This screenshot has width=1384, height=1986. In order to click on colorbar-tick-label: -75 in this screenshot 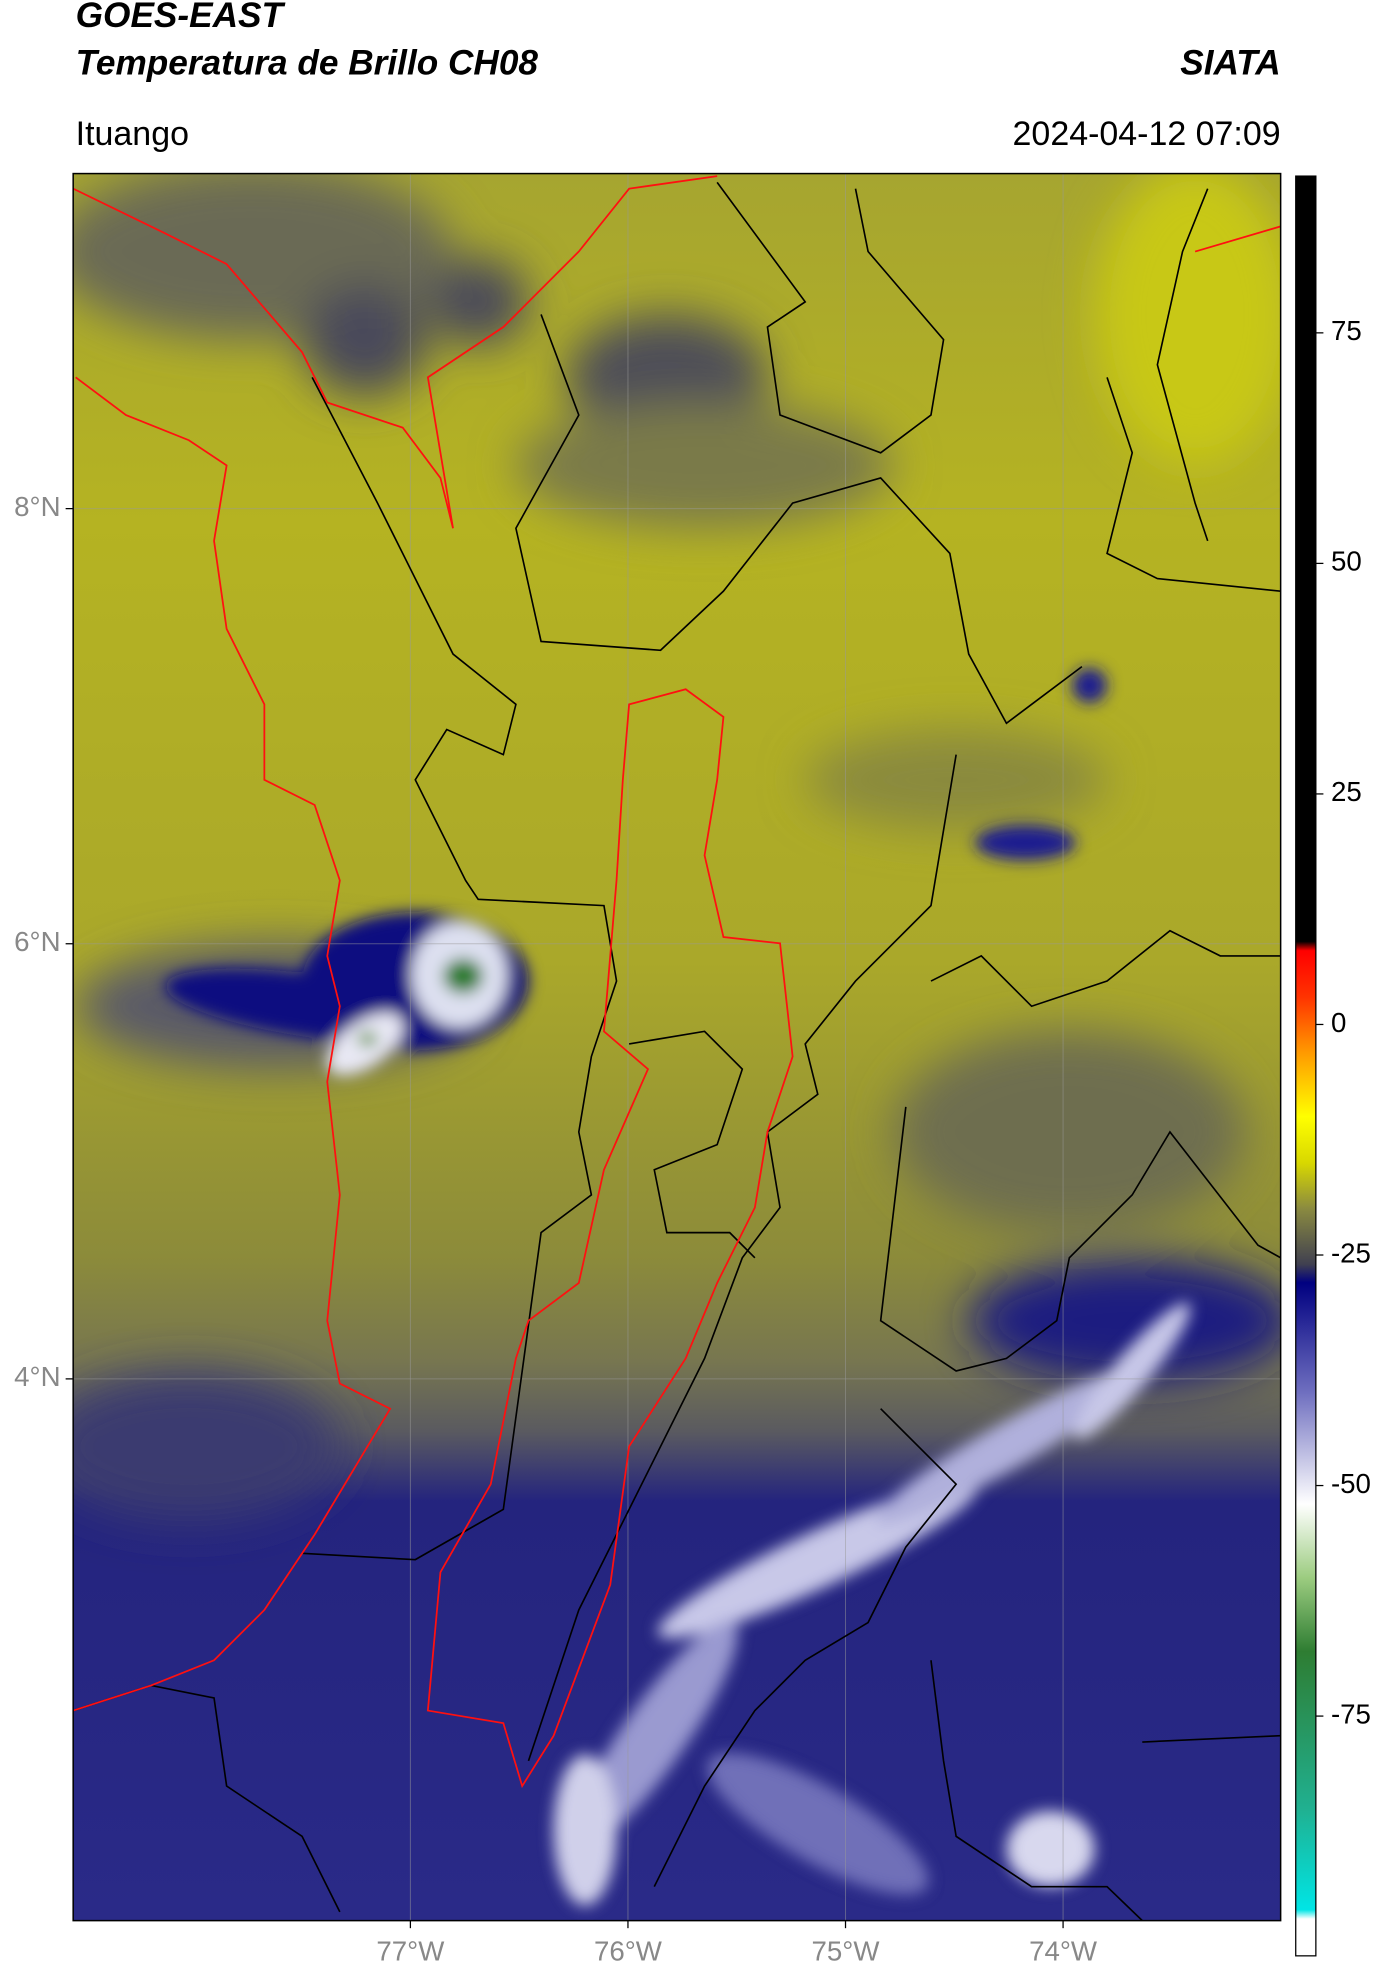, I will do `click(1351, 1713)`.